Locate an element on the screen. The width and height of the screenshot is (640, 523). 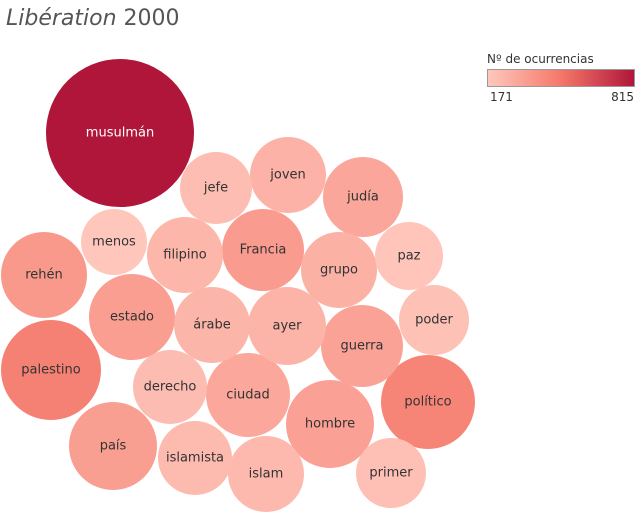
legend-color-ramp is located at coordinates (561, 78).